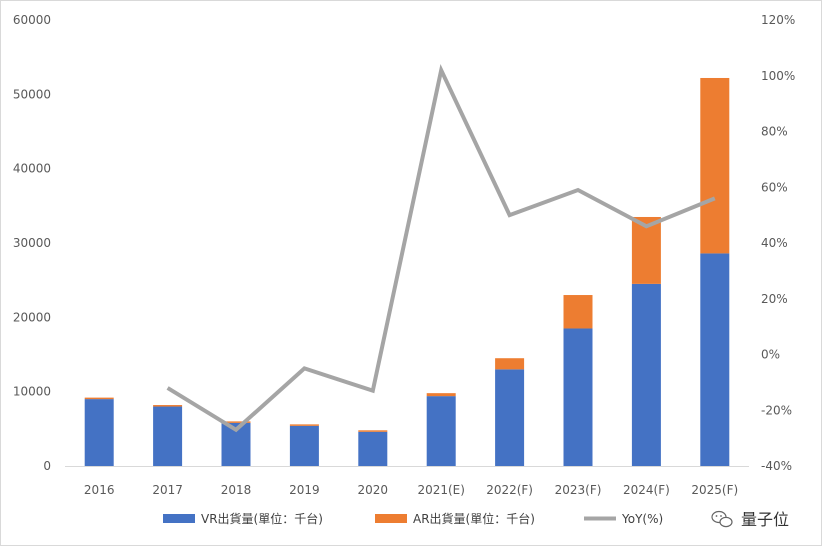  Describe the element at coordinates (373, 490) in the screenshot. I see `x-tick-label: 2020` at that location.